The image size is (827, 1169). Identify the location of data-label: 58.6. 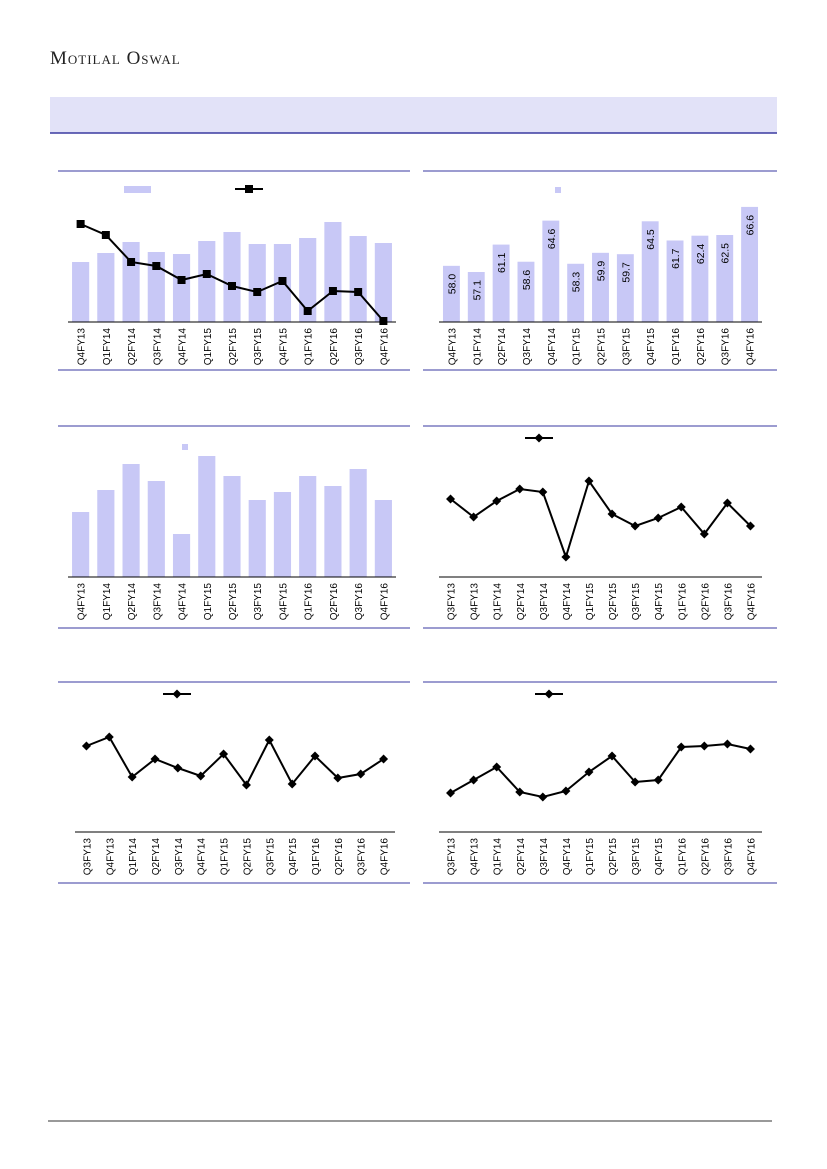
(527, 280).